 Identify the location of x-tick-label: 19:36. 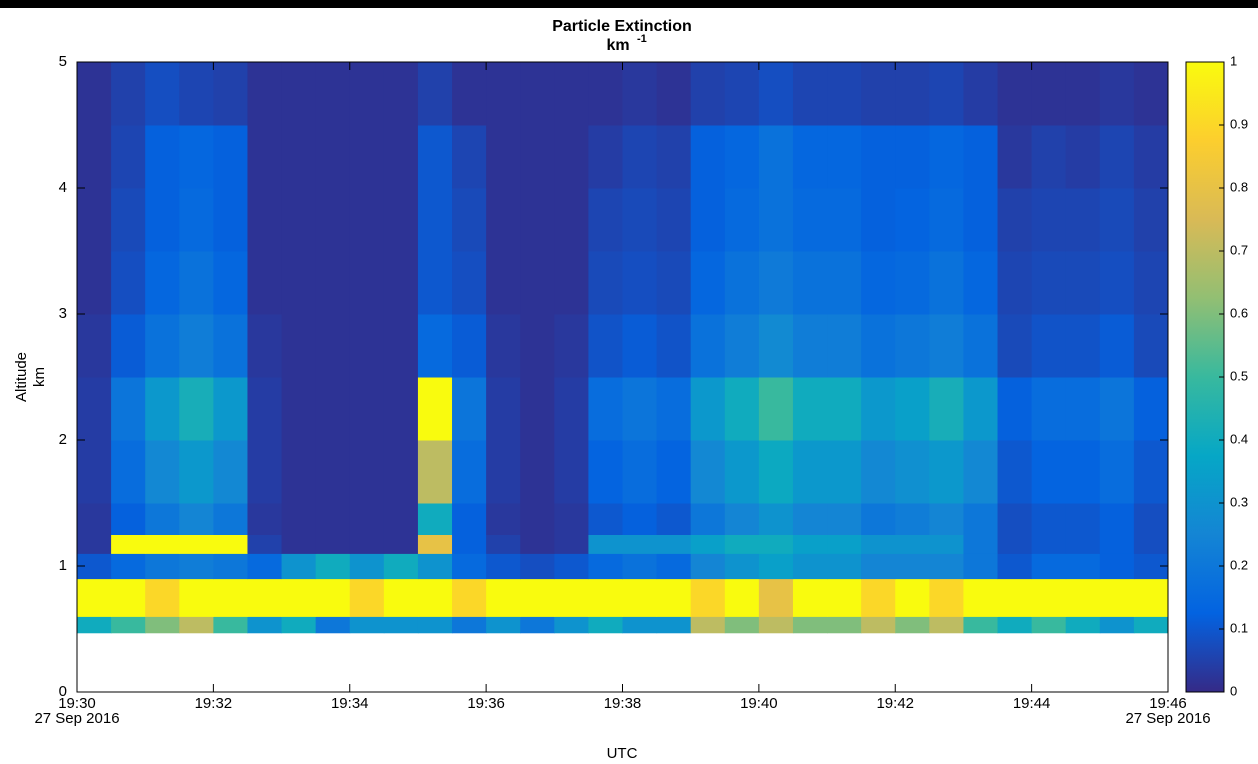
(486, 703).